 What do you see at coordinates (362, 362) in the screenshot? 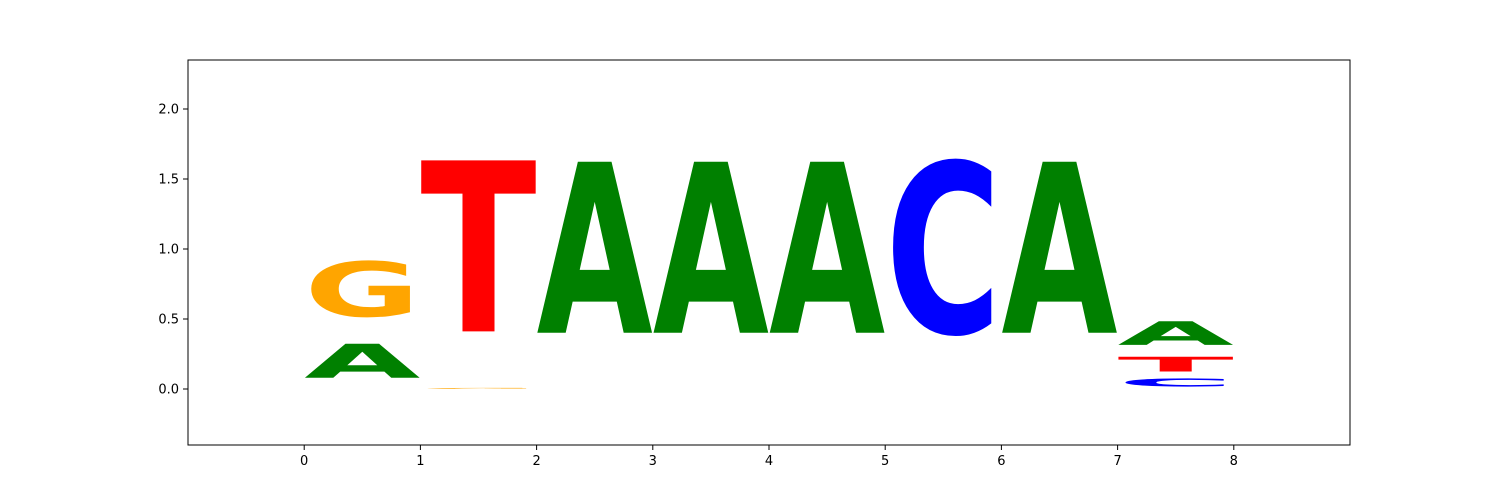
I see `logo-letter-A-pos-0: A` at bounding box center [362, 362].